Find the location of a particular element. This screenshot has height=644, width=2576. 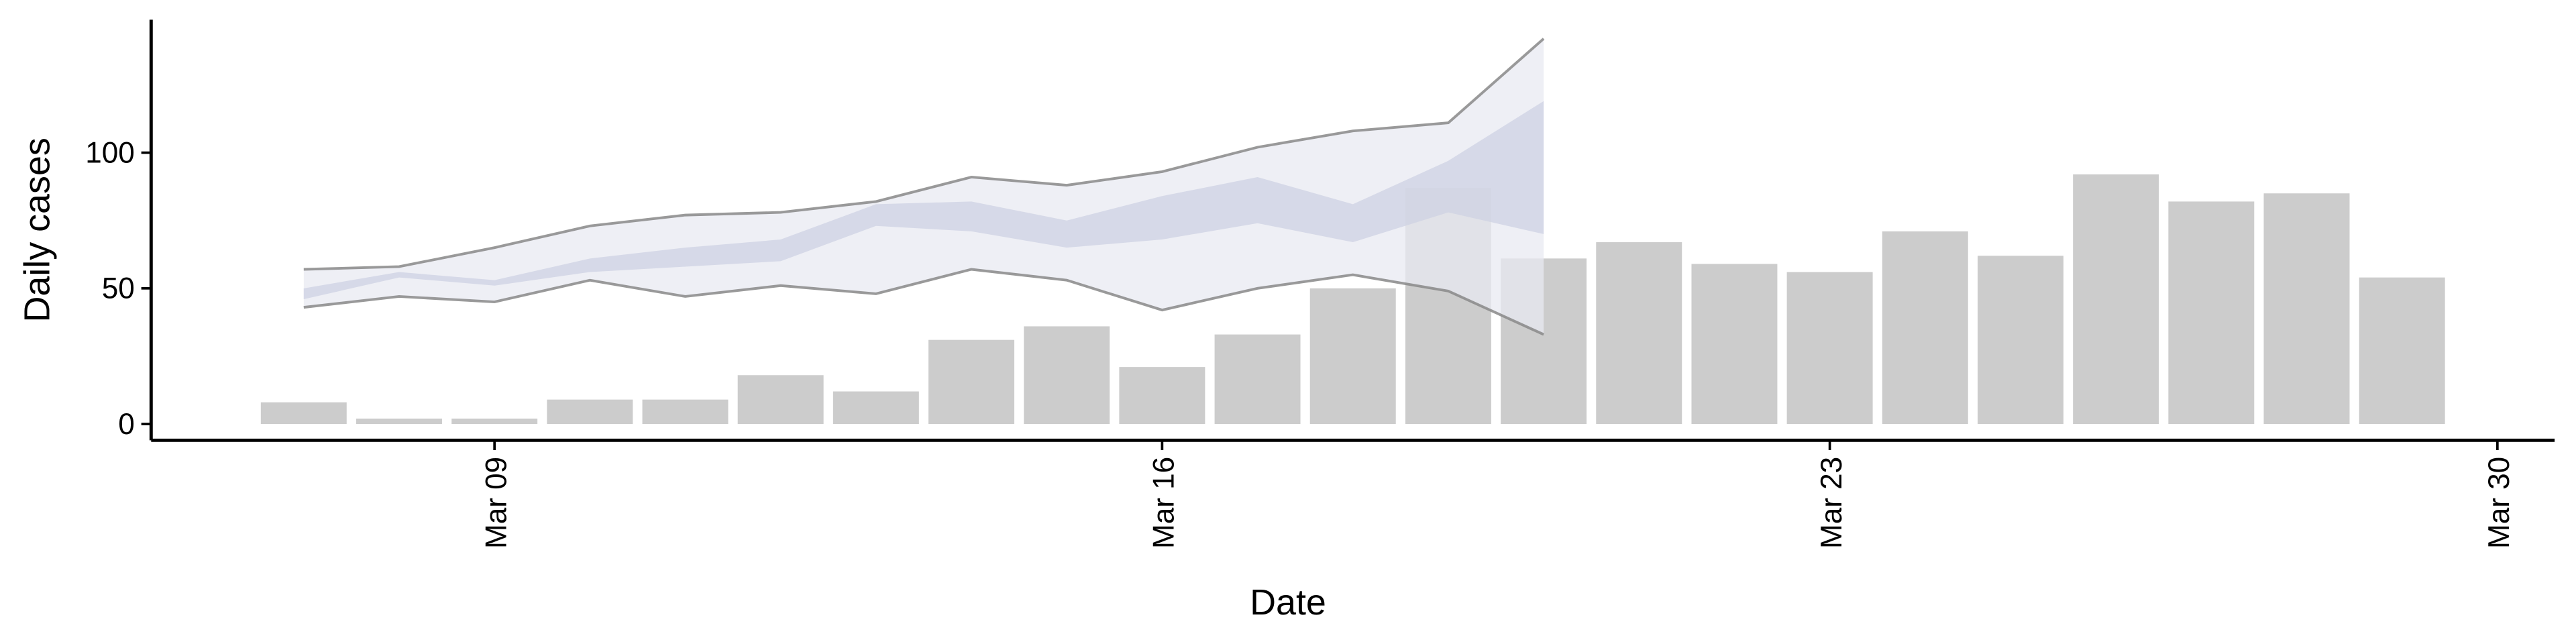

y-axis-title: Daily cases is located at coordinates (37, 230).